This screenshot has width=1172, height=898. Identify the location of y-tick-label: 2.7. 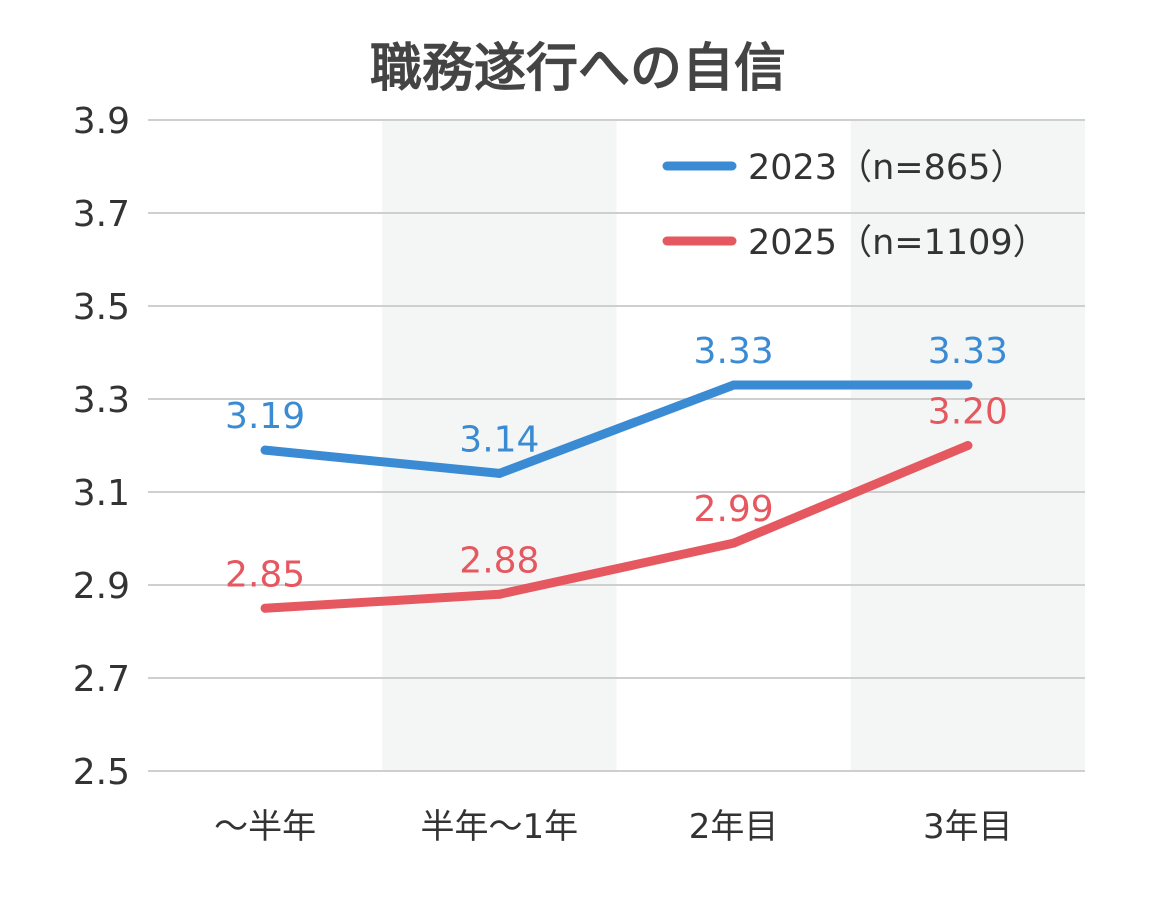
(101, 679).